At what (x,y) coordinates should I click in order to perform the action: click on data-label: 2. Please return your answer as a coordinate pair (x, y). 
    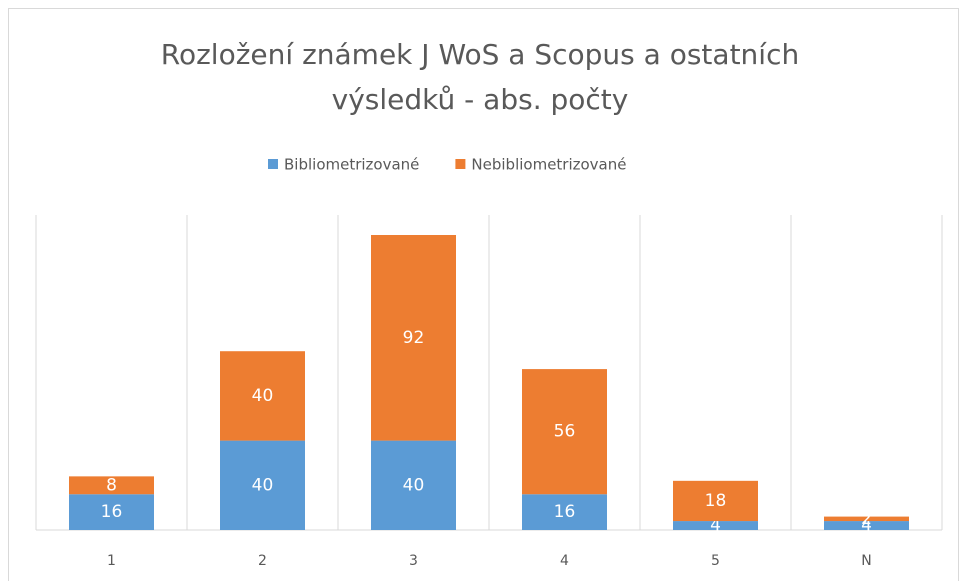
    Looking at the image, I should click on (866, 519).